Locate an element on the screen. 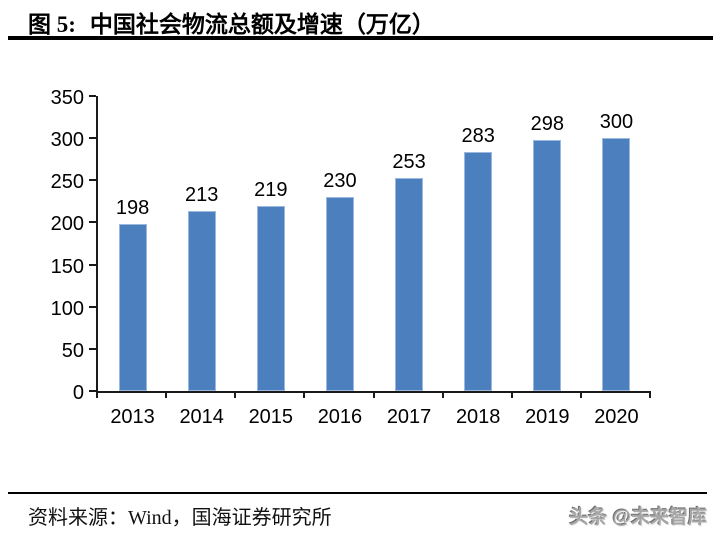 The height and width of the screenshot is (535, 713). footer-rule is located at coordinates (357, 493).